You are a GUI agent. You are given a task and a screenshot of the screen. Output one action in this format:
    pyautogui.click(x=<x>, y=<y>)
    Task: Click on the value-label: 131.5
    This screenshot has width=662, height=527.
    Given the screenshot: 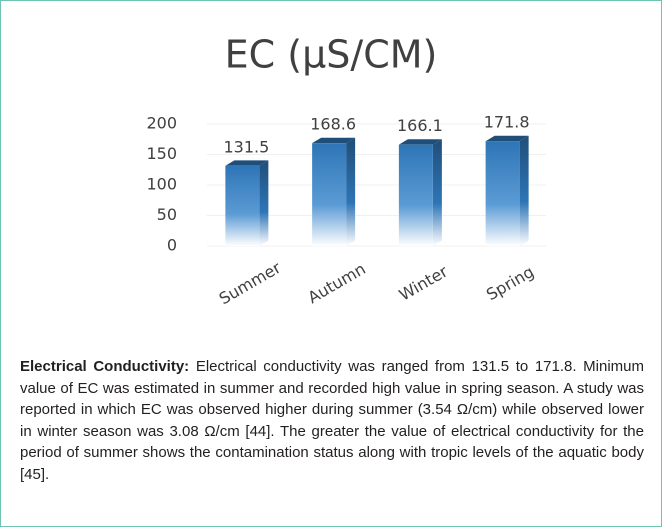 What is the action you would take?
    pyautogui.click(x=246, y=146)
    